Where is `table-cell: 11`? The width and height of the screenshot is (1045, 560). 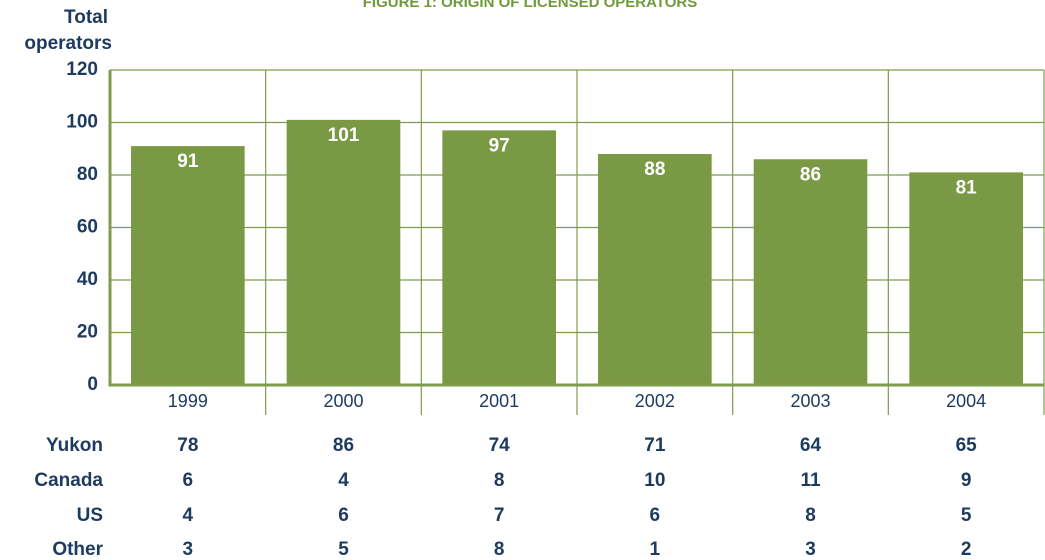
table-cell: 11 is located at coordinates (810, 480).